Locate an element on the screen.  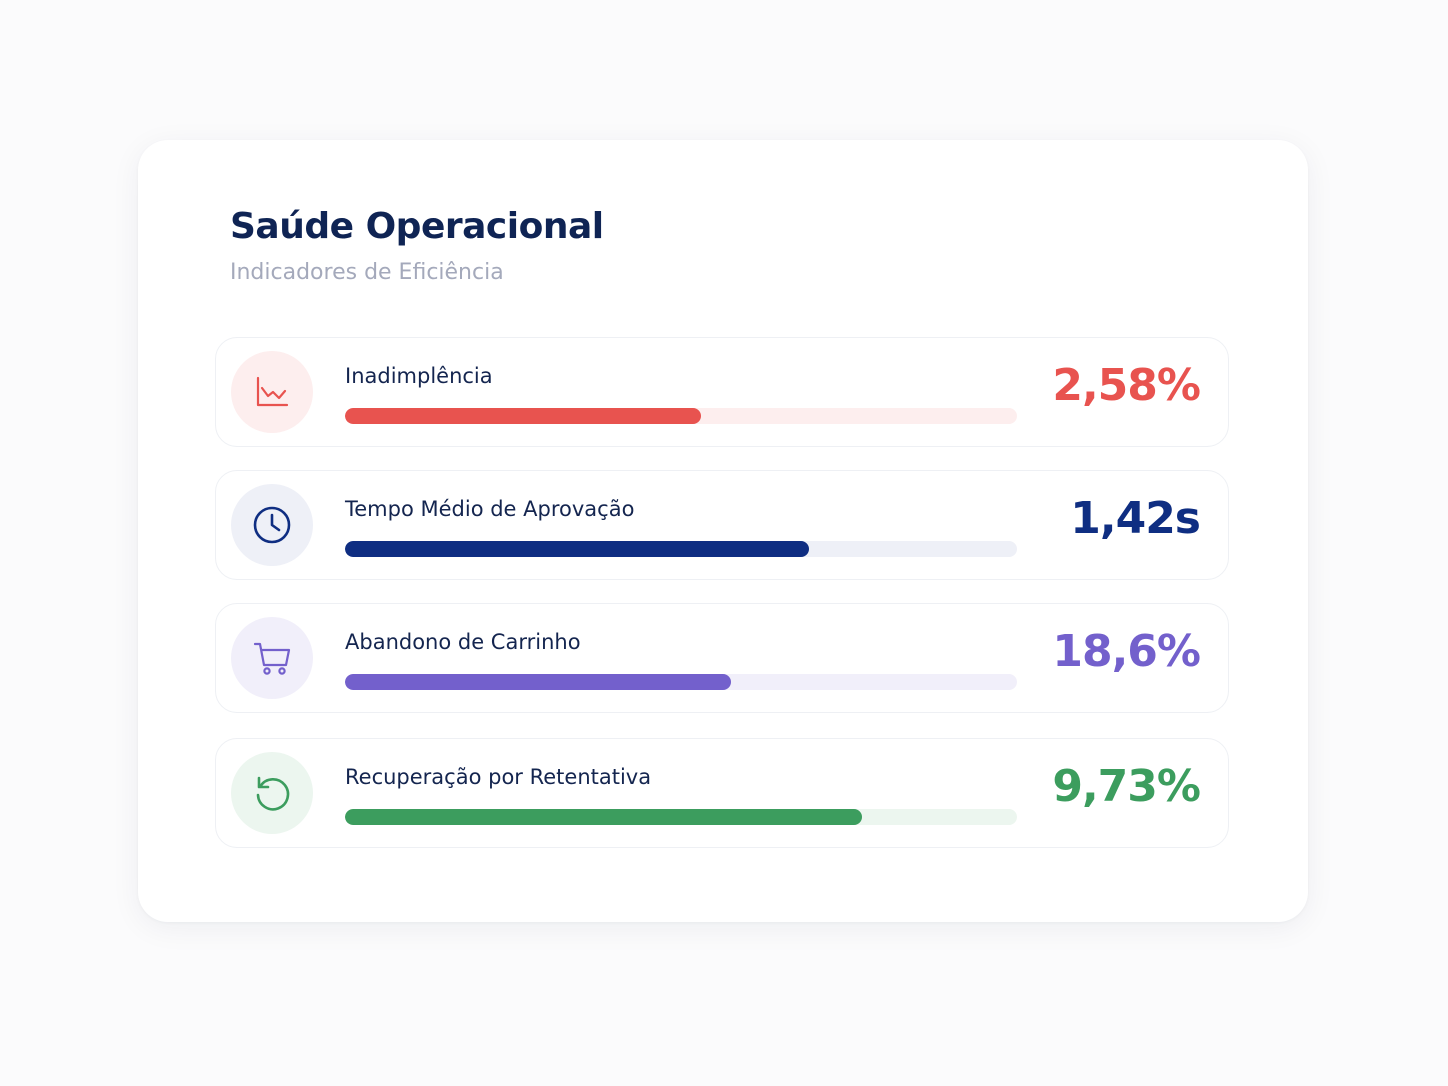
clock-icon is located at coordinates (272, 525).